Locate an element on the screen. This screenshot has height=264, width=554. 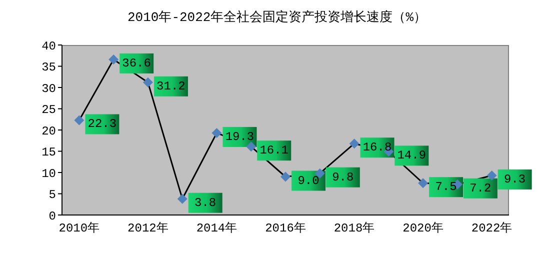
x-tick-label: 2022年 is located at coordinates (491, 229).